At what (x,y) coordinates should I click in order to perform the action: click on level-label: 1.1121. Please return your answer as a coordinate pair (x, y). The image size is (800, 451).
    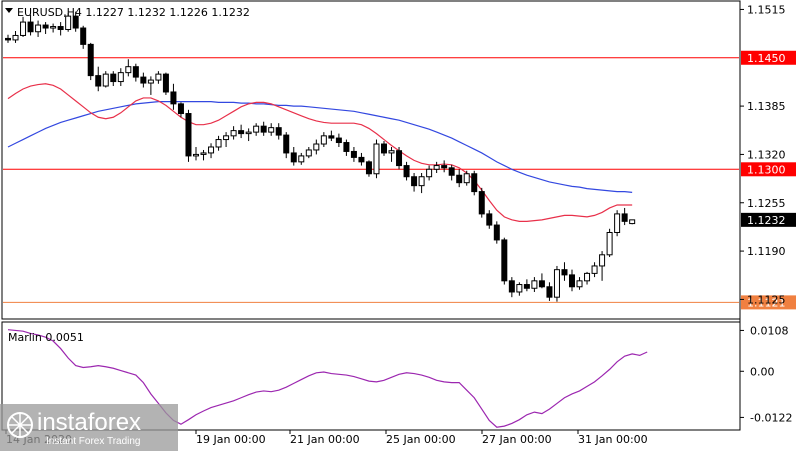
    Looking at the image, I should click on (766, 302).